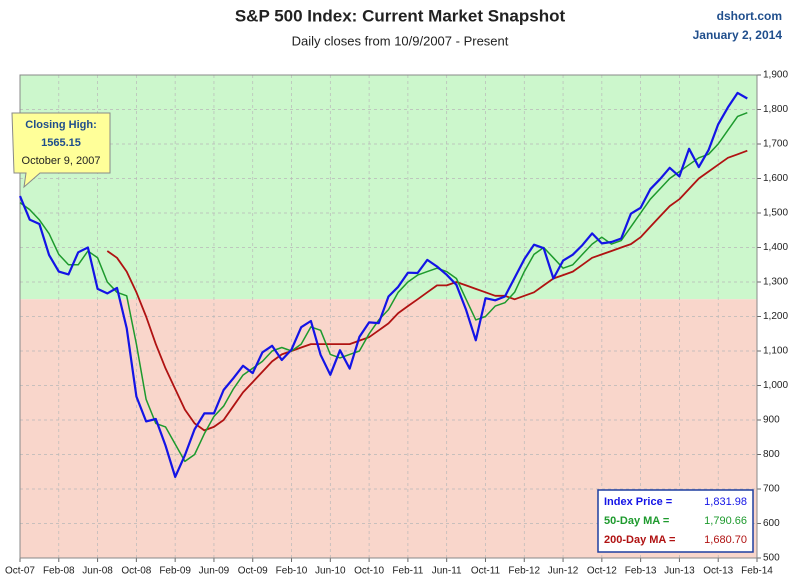 This screenshot has width=800, height=583. Describe the element at coordinates (679, 571) in the screenshot. I see `x-tick-label: Jun-13` at that location.